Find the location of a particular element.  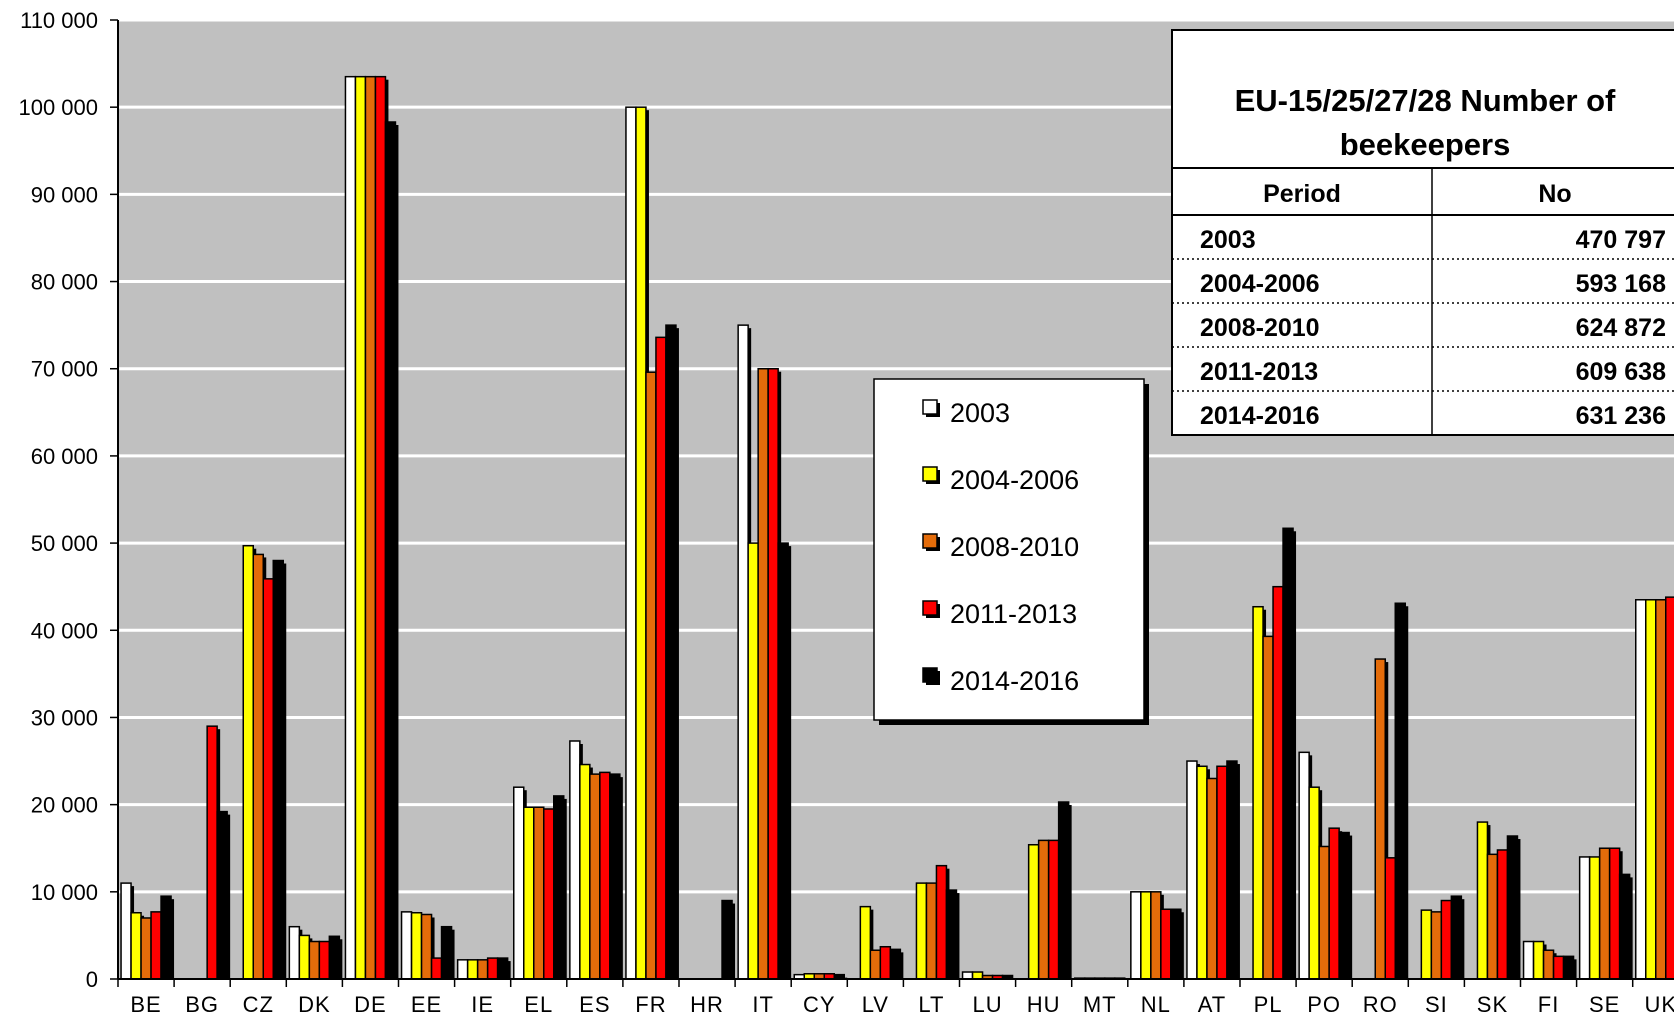

x-tick-label: LV is located at coordinates (875, 1004).